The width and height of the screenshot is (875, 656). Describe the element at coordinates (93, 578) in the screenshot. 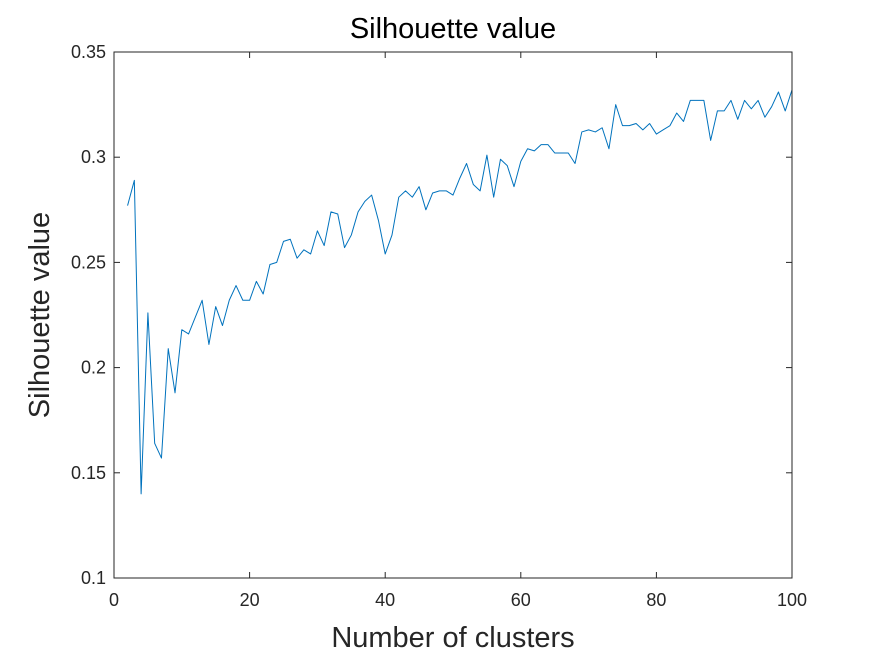

I see `y-tick-label: 0.1` at that location.